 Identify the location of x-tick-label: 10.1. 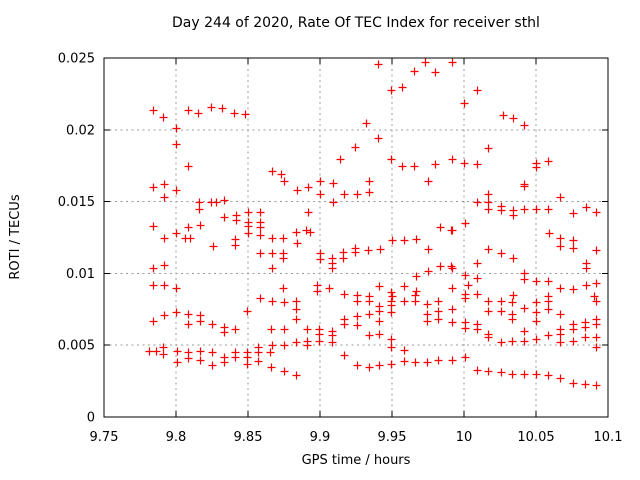
(608, 437).